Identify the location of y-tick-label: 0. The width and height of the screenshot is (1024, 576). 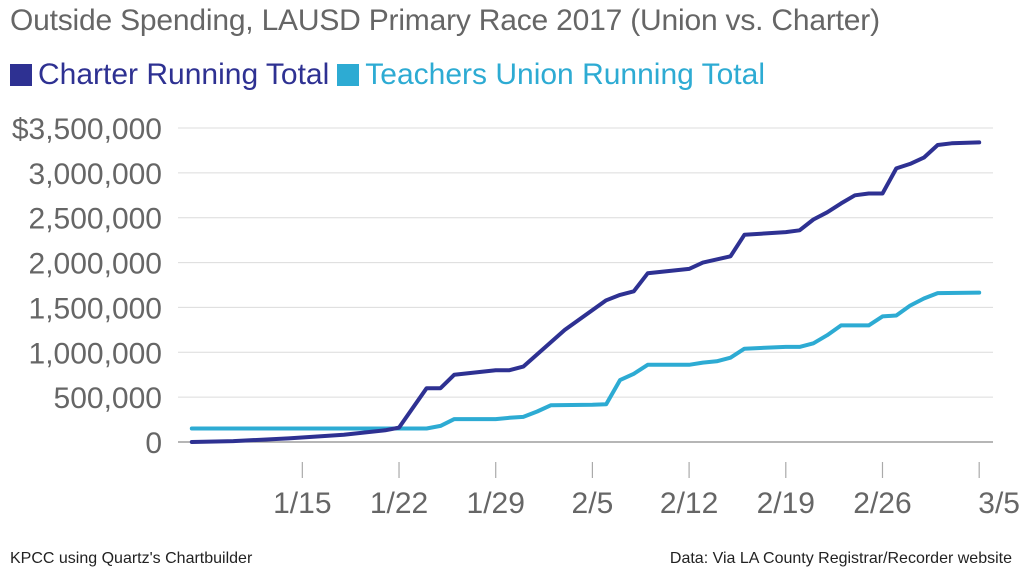
(153, 443).